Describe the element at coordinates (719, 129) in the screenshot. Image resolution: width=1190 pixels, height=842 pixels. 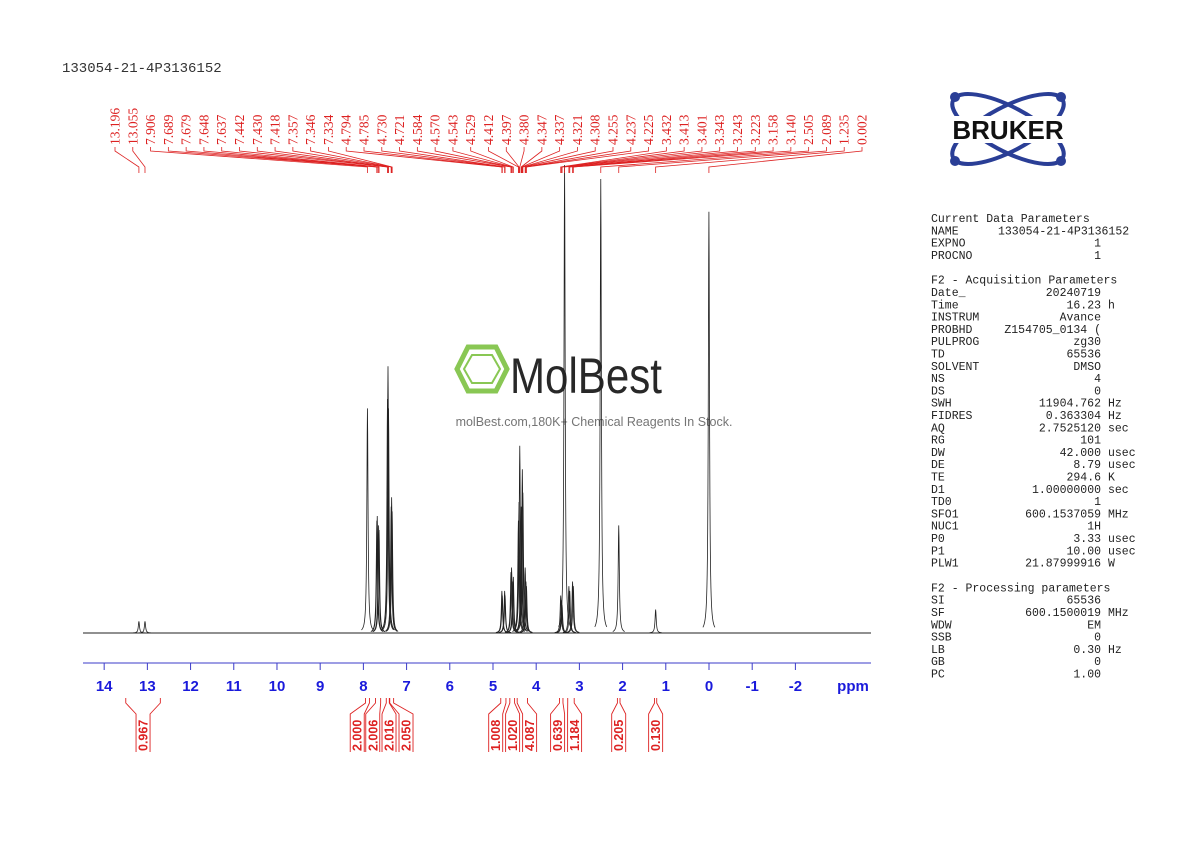
I see `peak-label: 3.343` at that location.